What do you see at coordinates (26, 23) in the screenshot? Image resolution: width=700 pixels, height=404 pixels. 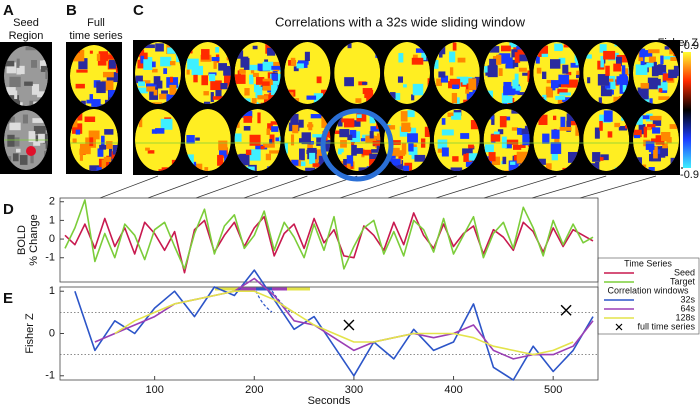 I see `panel-title: Seed` at bounding box center [26, 23].